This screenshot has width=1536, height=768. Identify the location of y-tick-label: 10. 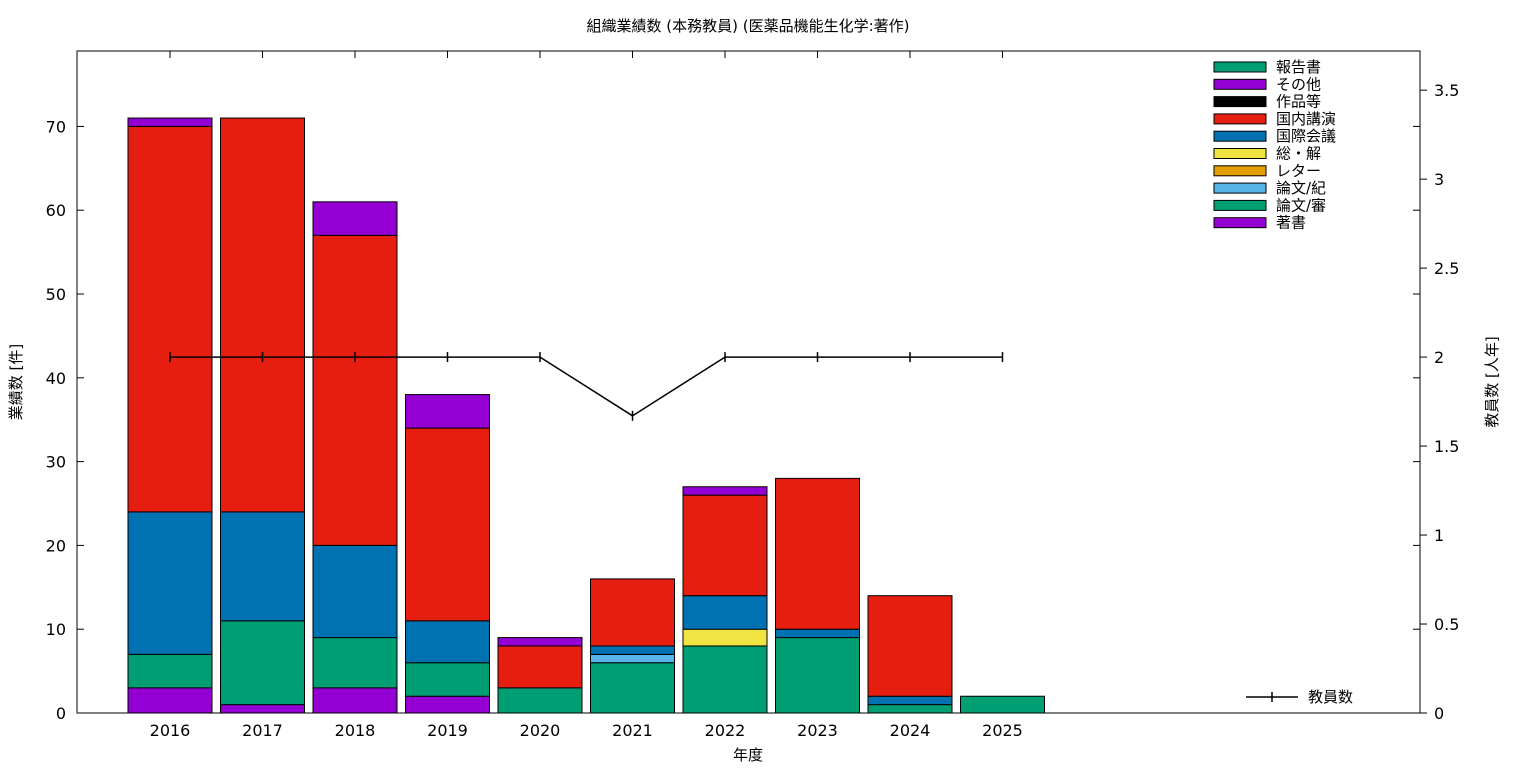
(56, 629).